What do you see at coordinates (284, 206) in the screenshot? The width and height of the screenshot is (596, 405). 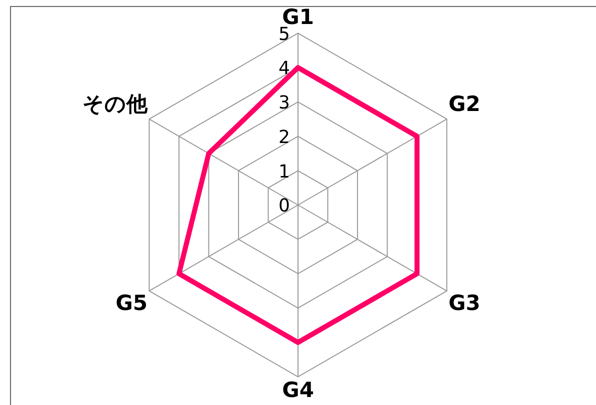 I see `y-tick-label: 0` at bounding box center [284, 206].